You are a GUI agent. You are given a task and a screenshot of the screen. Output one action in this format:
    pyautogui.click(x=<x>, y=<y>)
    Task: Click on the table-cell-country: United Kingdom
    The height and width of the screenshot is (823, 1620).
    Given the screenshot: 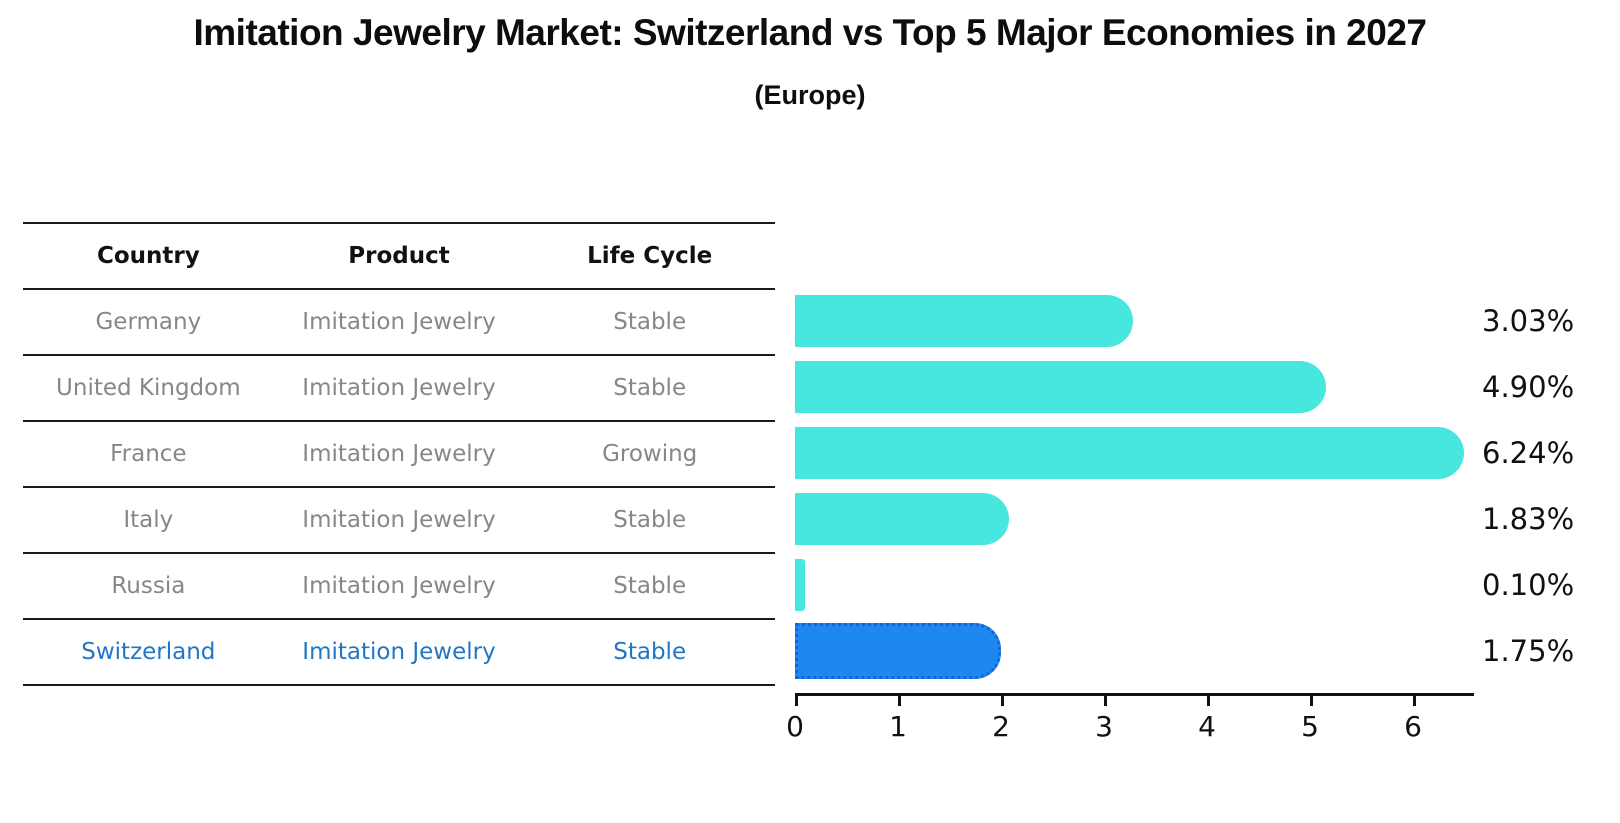 What is the action you would take?
    pyautogui.click(x=148, y=388)
    